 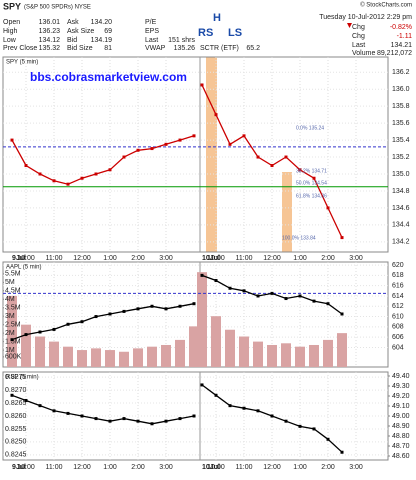 What do you see at coordinates (401, 123) in the screenshot?
I see `y-tick-label: 135.6` at bounding box center [401, 123].